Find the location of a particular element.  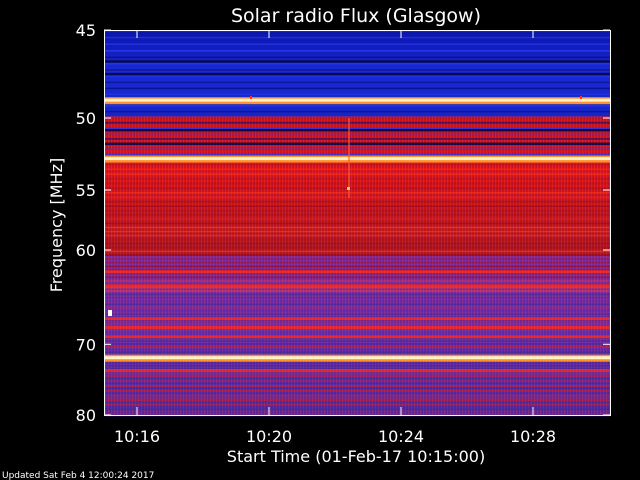

y-tick-label: 70 is located at coordinates (86, 344).